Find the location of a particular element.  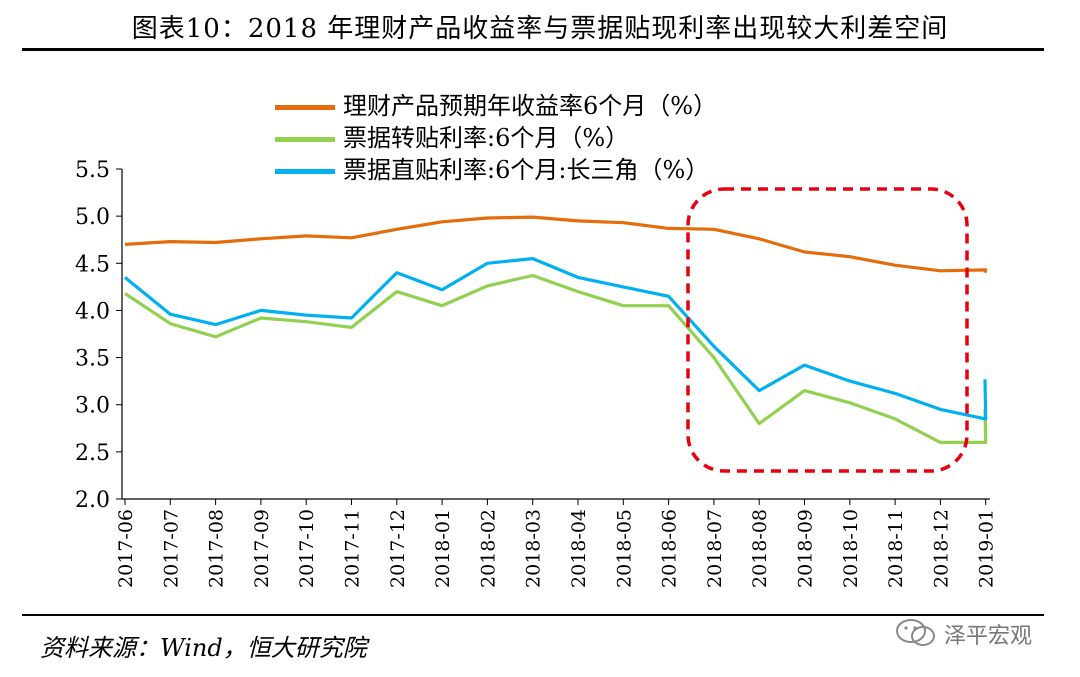

x-tick-label: 2018-04 is located at coordinates (579, 548).